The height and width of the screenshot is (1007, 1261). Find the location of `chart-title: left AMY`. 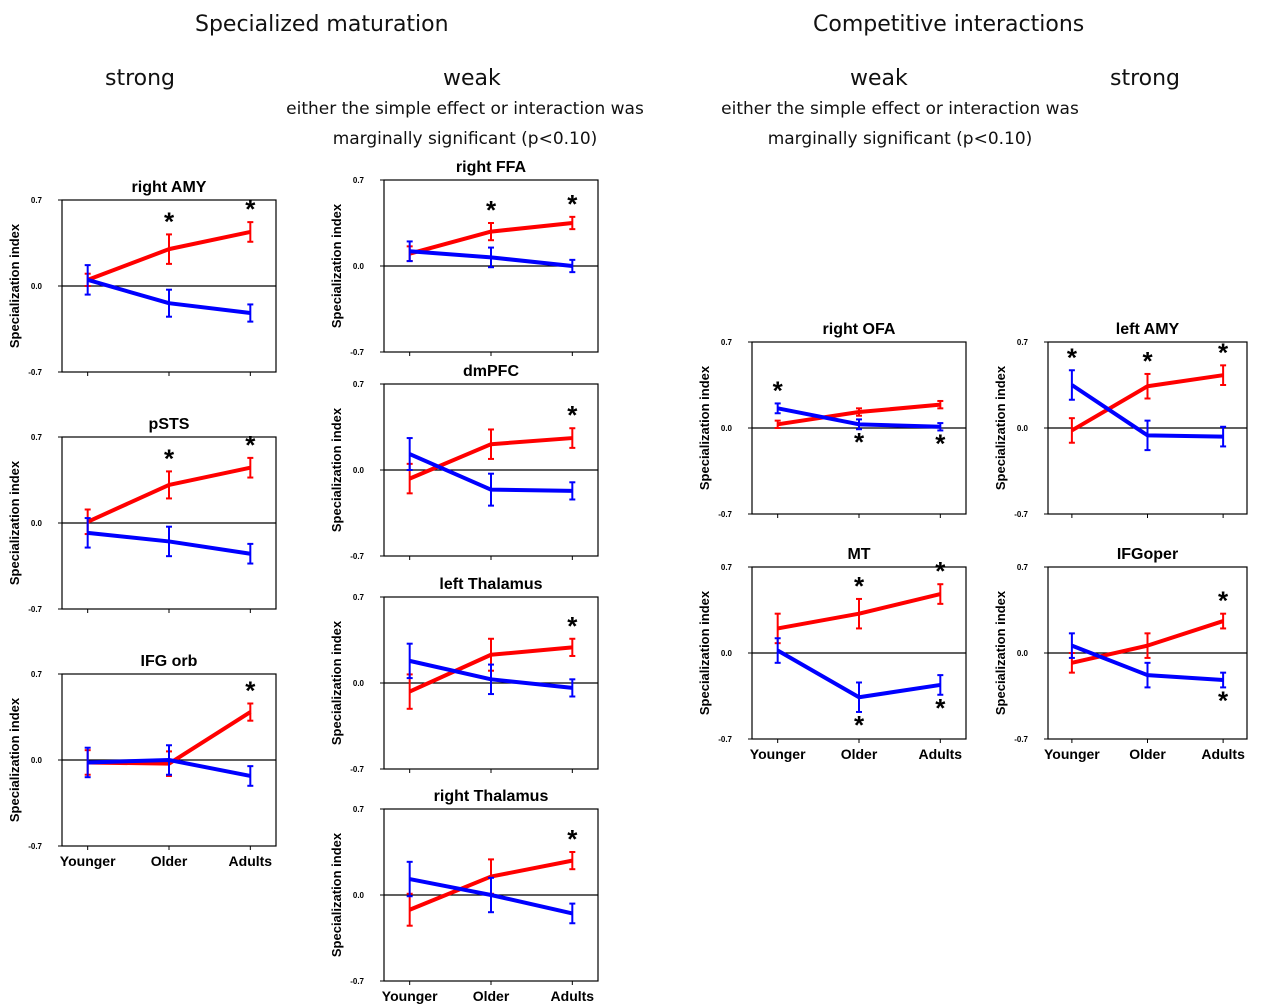

chart-title: left AMY is located at coordinates (1148, 329).